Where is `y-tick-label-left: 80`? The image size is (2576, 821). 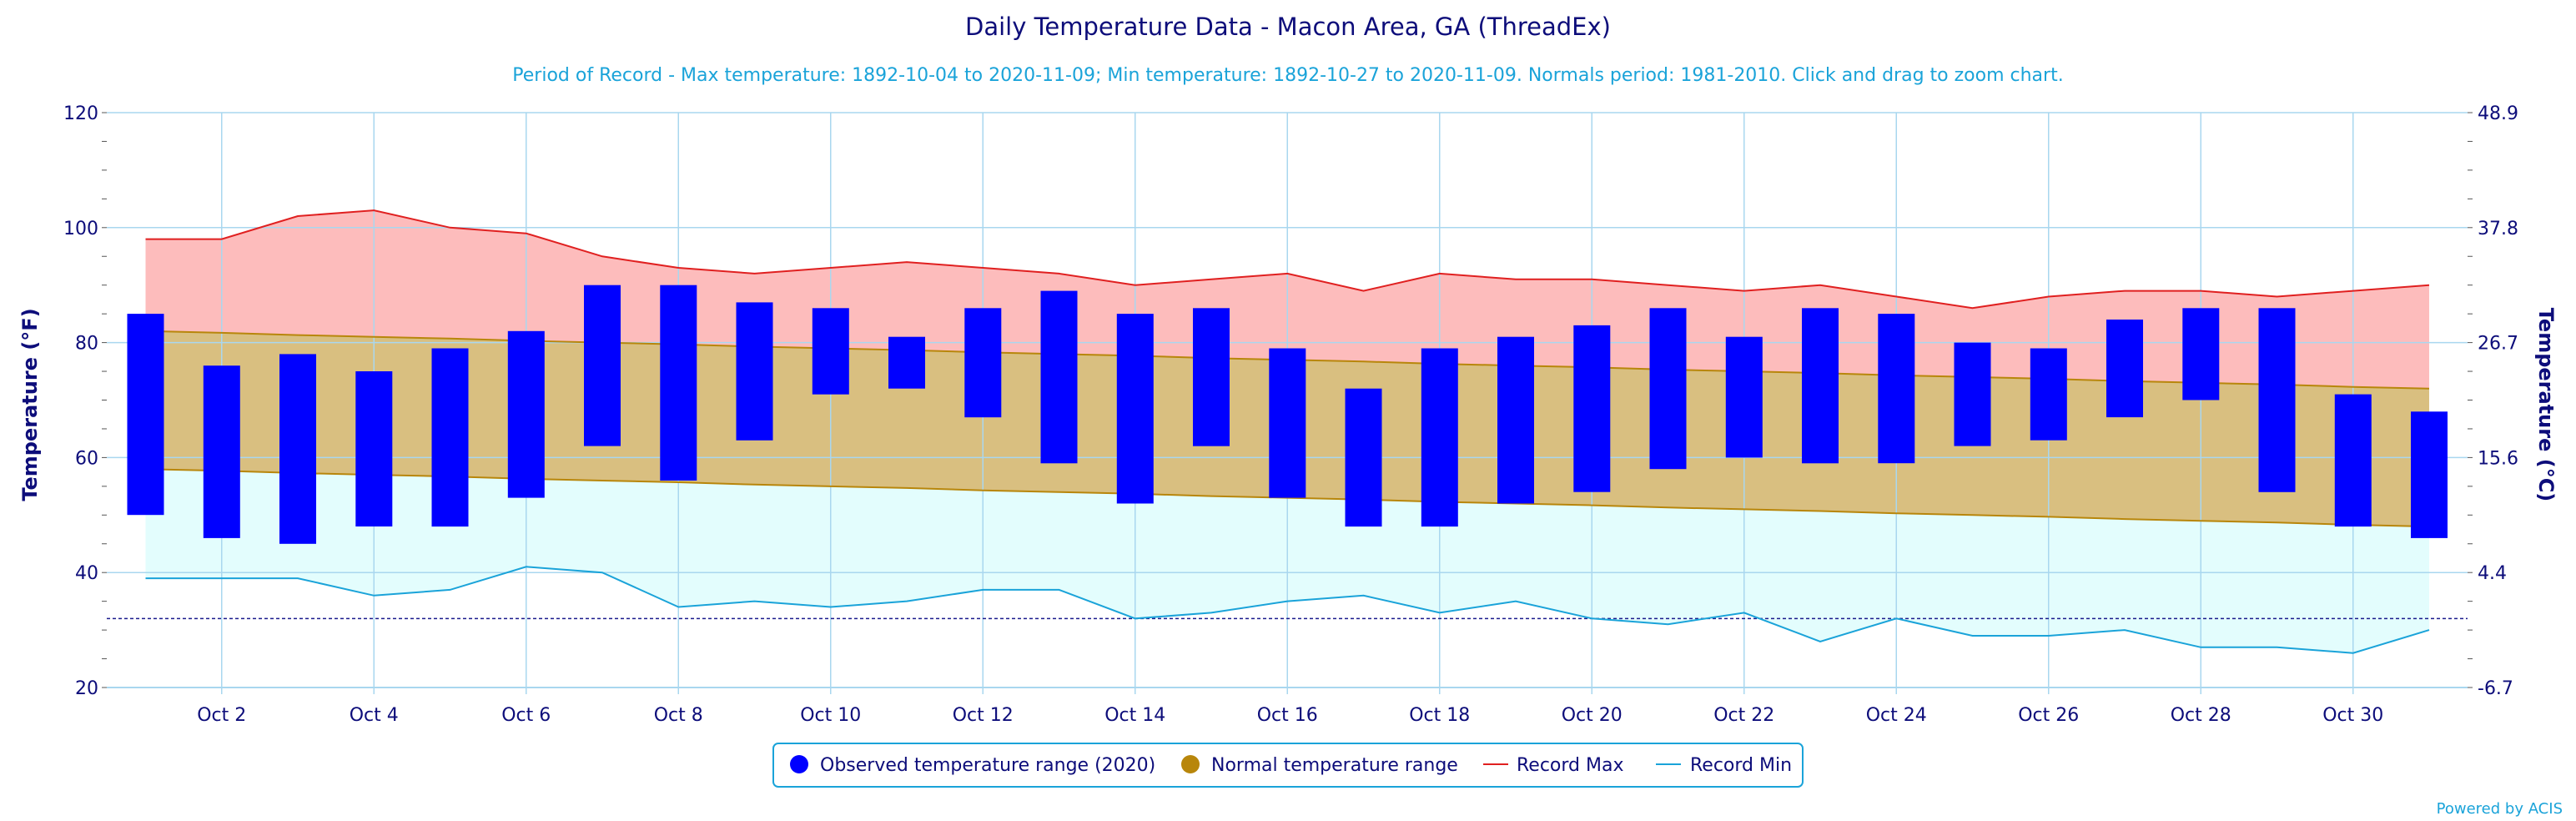 y-tick-label-left: 80 is located at coordinates (86, 344).